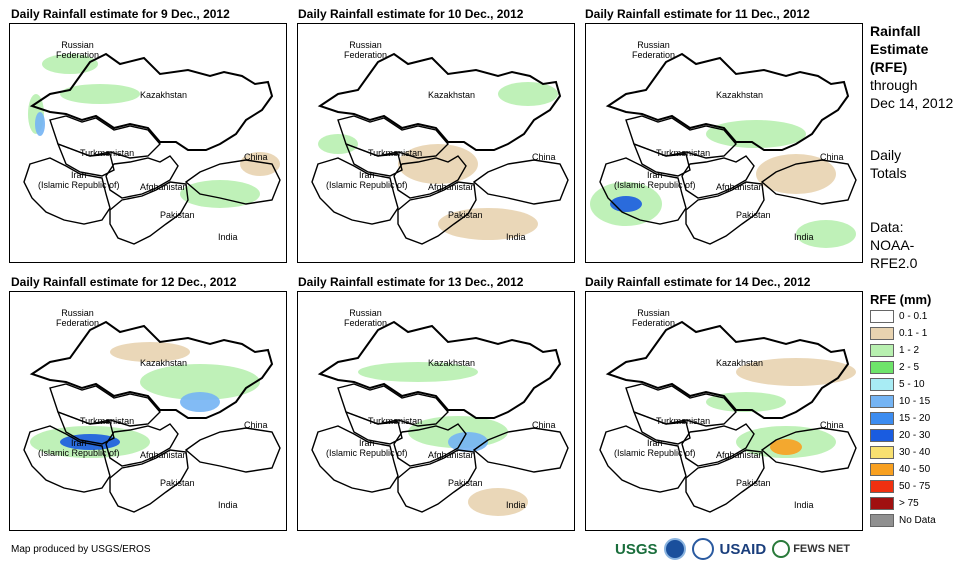 This screenshot has width=965, height=570. Describe the element at coordinates (886, 155) in the screenshot. I see `totals-line-1: Daily` at that location.